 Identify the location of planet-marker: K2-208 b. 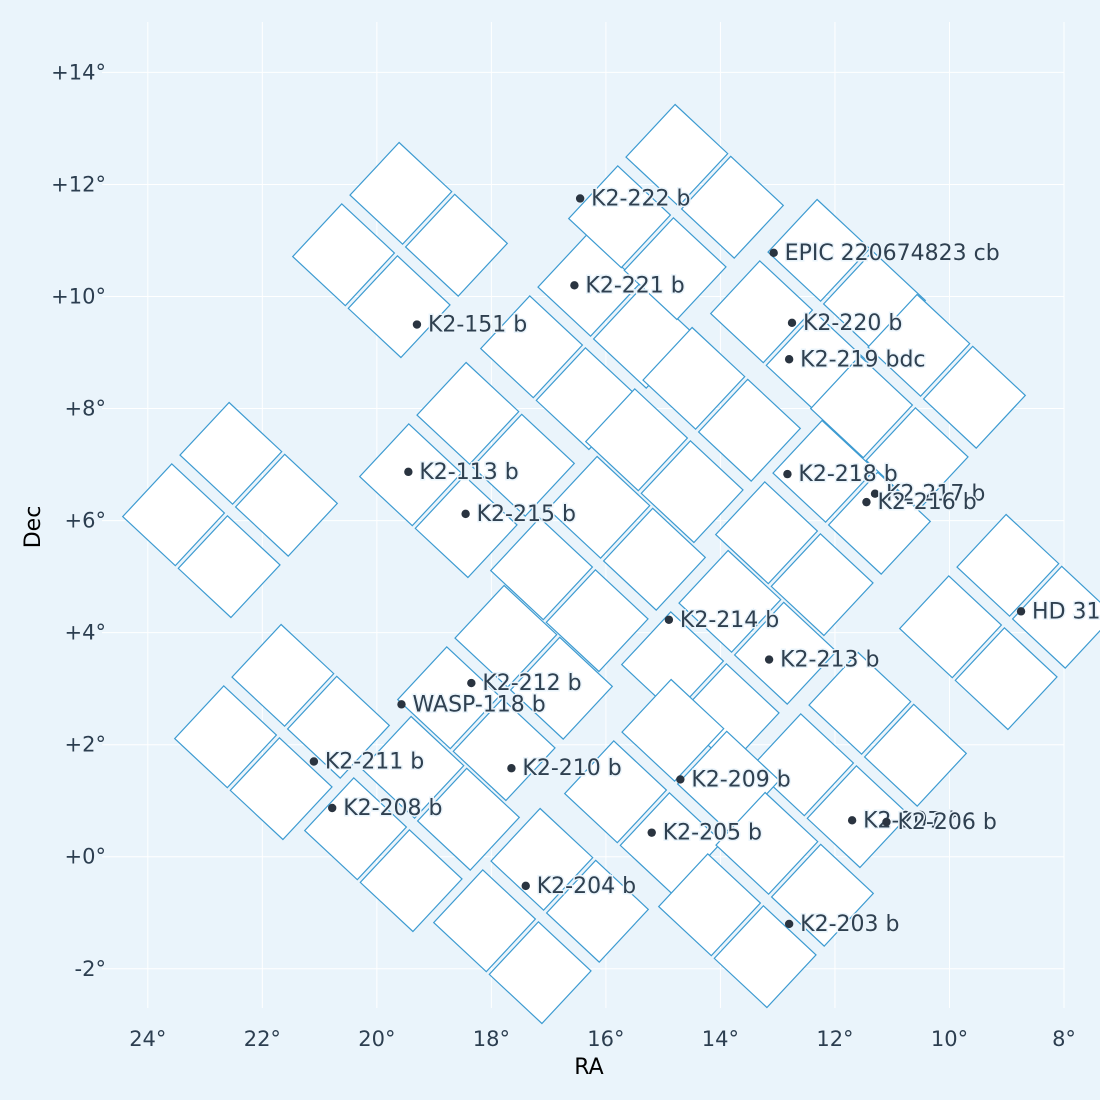
(385, 808).